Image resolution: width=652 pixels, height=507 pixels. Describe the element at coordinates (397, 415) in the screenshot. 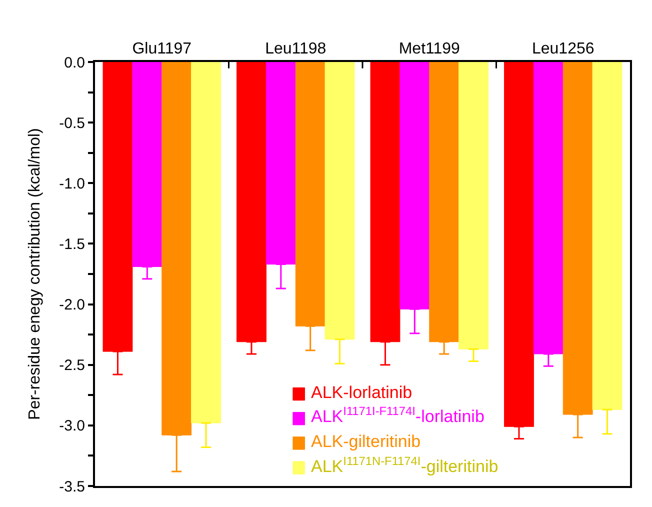

I see `legend-label: ALK$^{I1171I-F1174I}$-lorlatinib` at that location.